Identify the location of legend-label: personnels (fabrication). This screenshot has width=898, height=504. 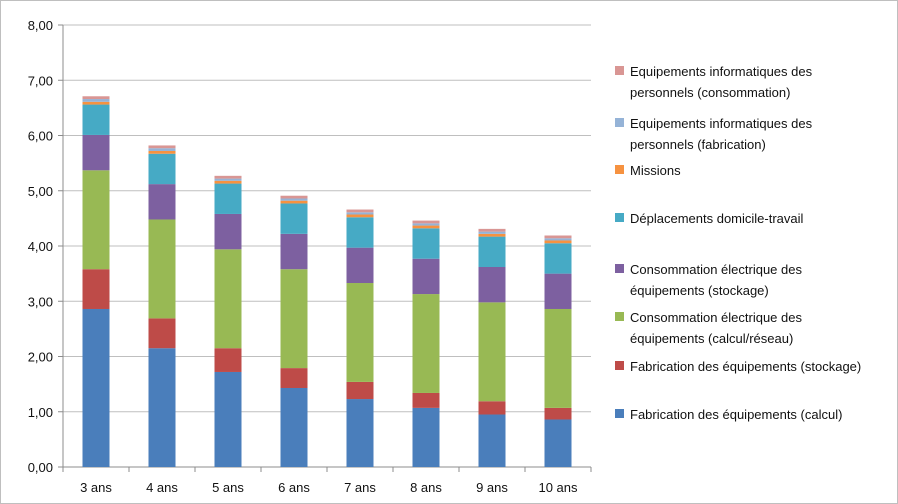
(698, 144).